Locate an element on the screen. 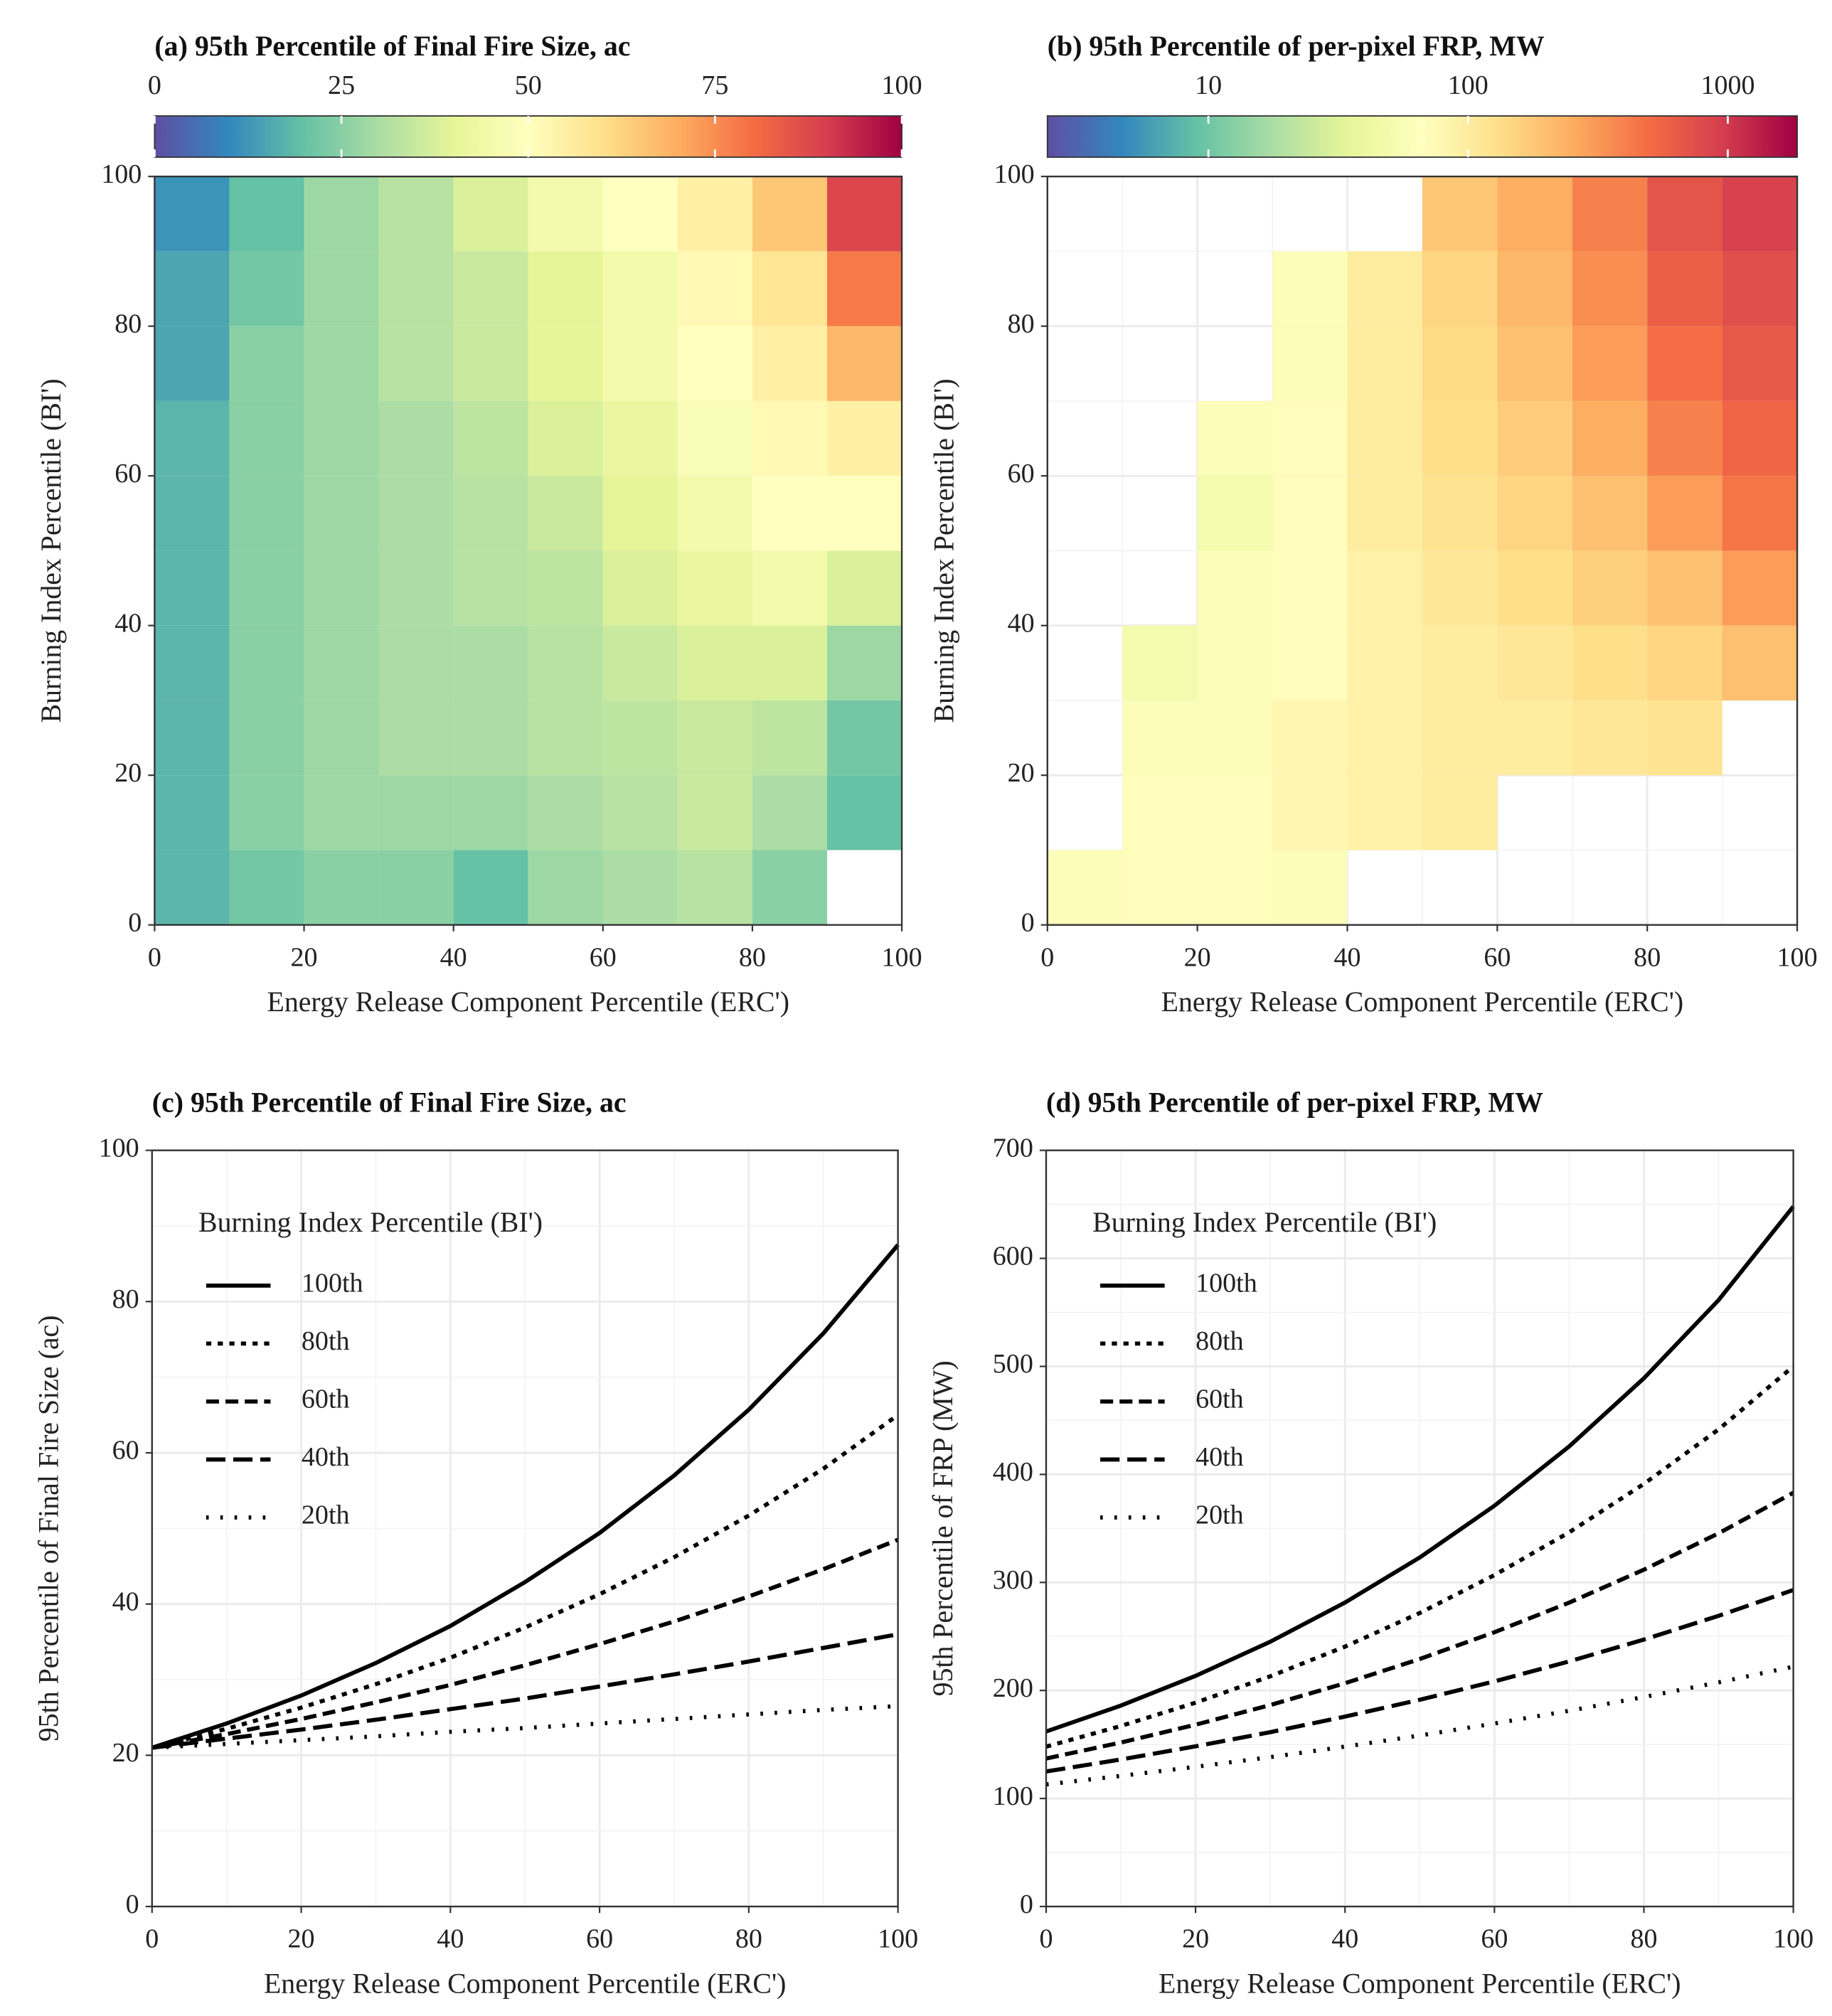  legend-label: 40th is located at coordinates (326, 1457).